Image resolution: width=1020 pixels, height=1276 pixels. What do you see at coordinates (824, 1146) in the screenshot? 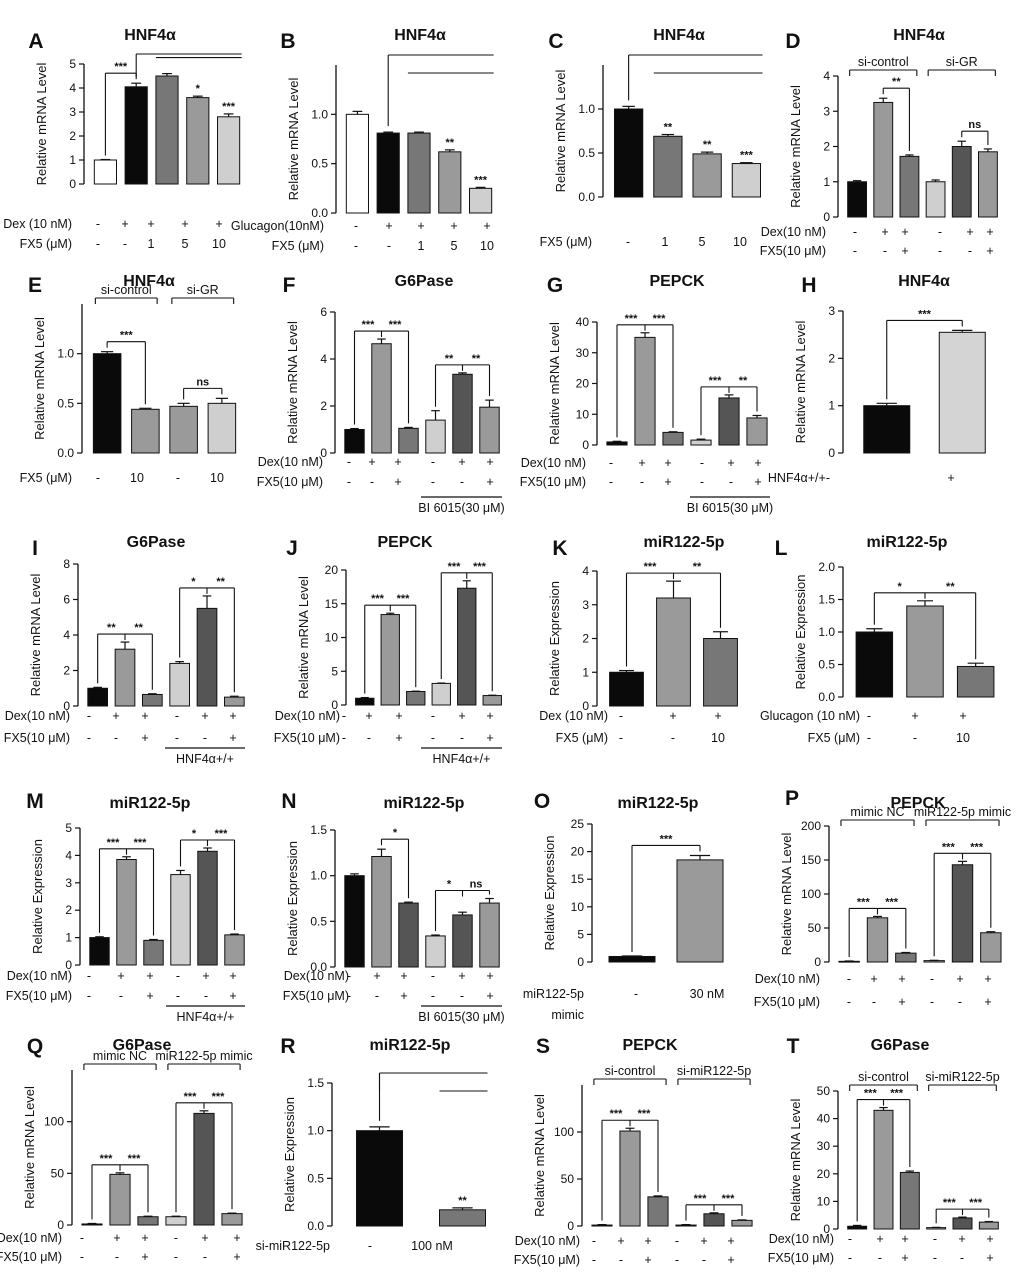
I see `y-tick-label: 30` at bounding box center [824, 1146].